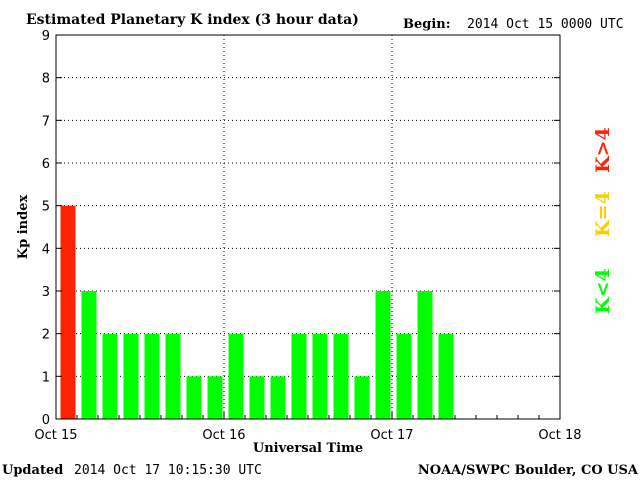  I want to click on x-tick-label-2: Oct 17, so click(391, 435).